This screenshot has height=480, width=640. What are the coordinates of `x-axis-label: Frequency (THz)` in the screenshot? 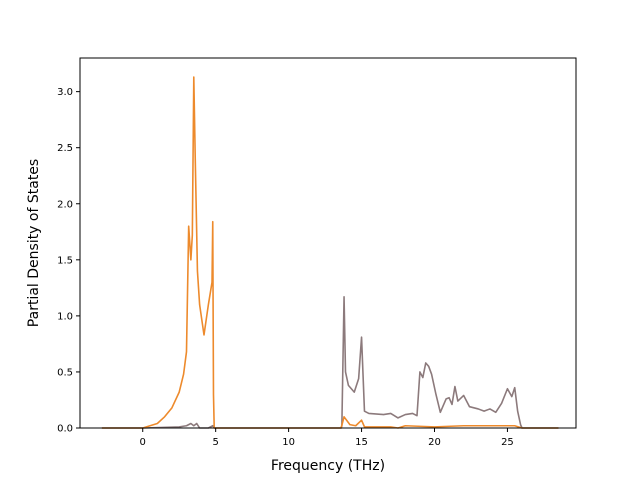 It's located at (328, 466).